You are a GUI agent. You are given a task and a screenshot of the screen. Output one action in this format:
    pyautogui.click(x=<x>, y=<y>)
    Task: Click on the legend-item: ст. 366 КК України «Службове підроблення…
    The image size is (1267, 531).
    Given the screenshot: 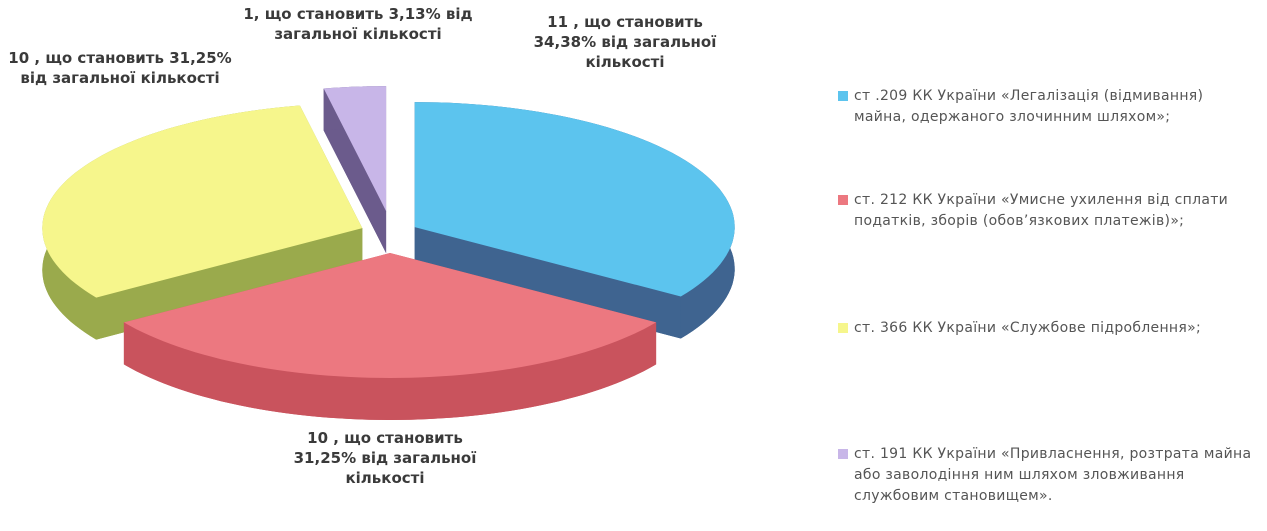 What is the action you would take?
    pyautogui.click(x=1048, y=328)
    